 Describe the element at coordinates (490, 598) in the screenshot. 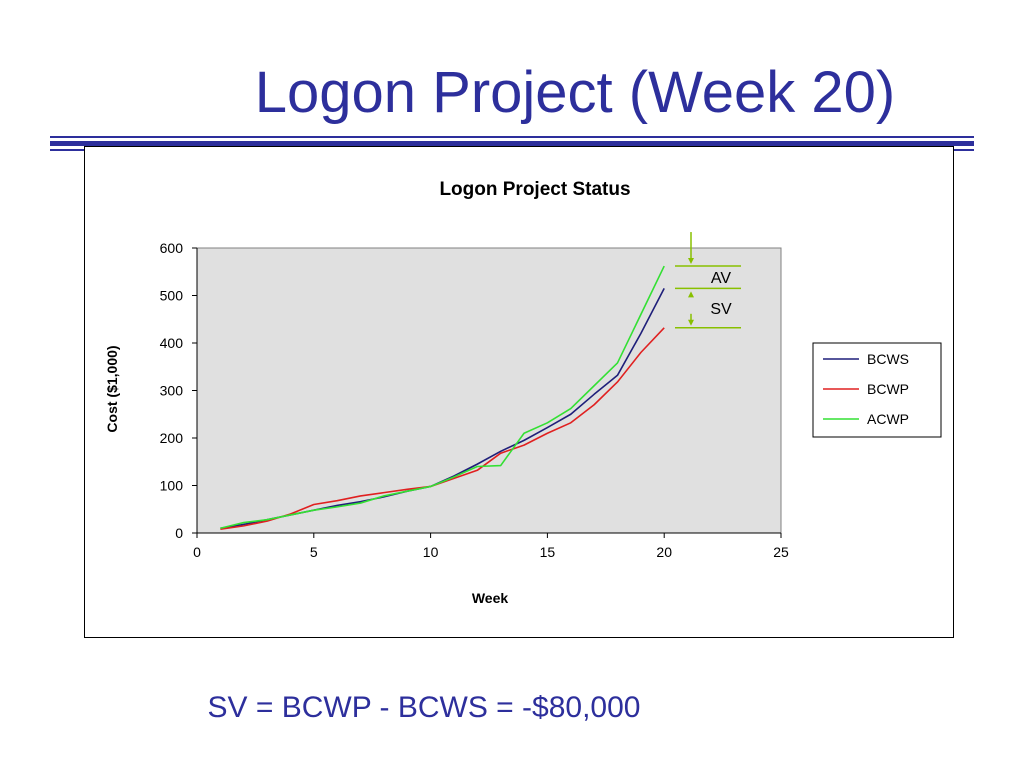

I see `x-axis-label: Week` at that location.